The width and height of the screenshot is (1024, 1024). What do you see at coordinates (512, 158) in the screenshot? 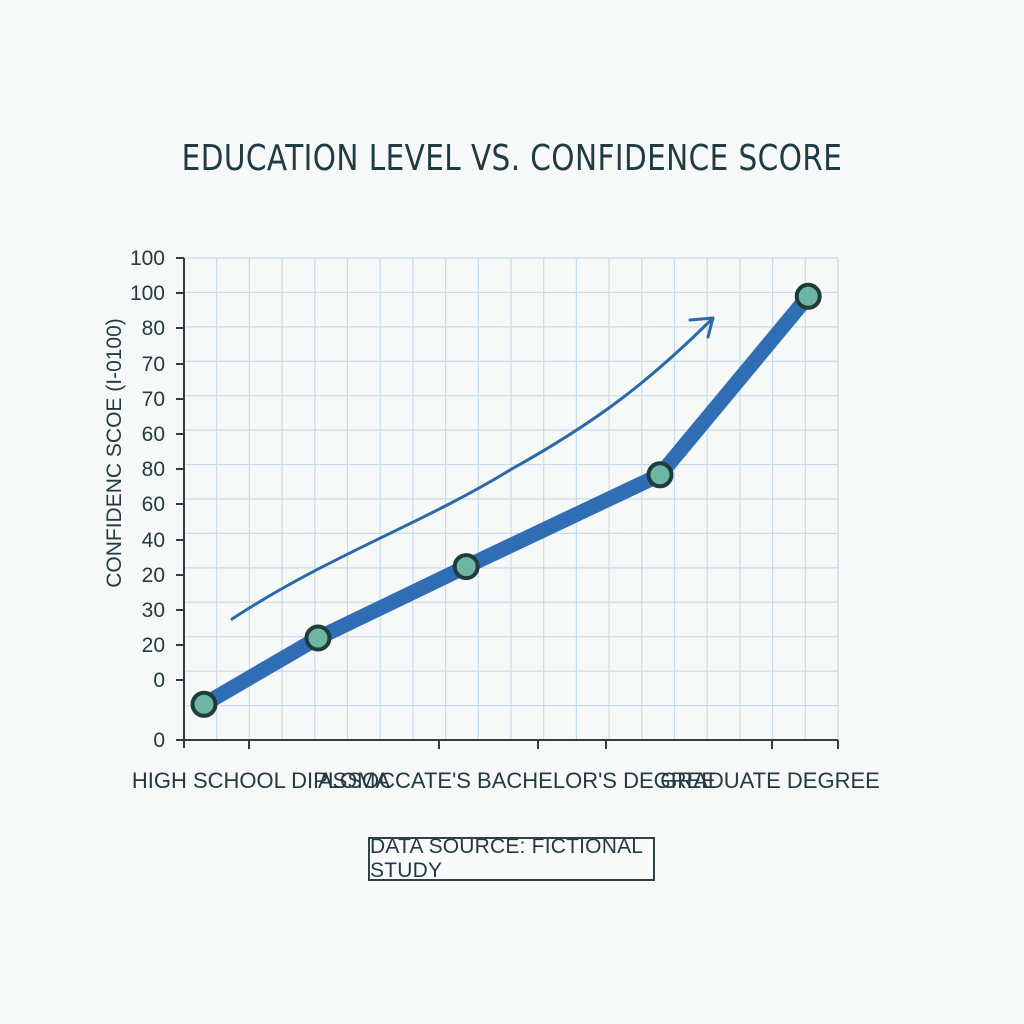
I see `chart-title: EDUCATION LEVEL VS. CONFIDENCE SCORE` at bounding box center [512, 158].